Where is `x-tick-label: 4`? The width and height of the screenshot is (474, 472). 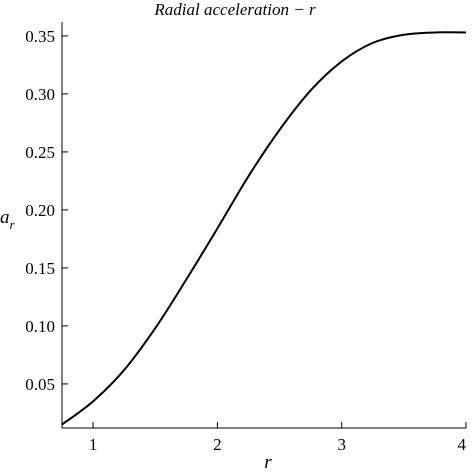 x-tick-label: 4 is located at coordinates (462, 444).